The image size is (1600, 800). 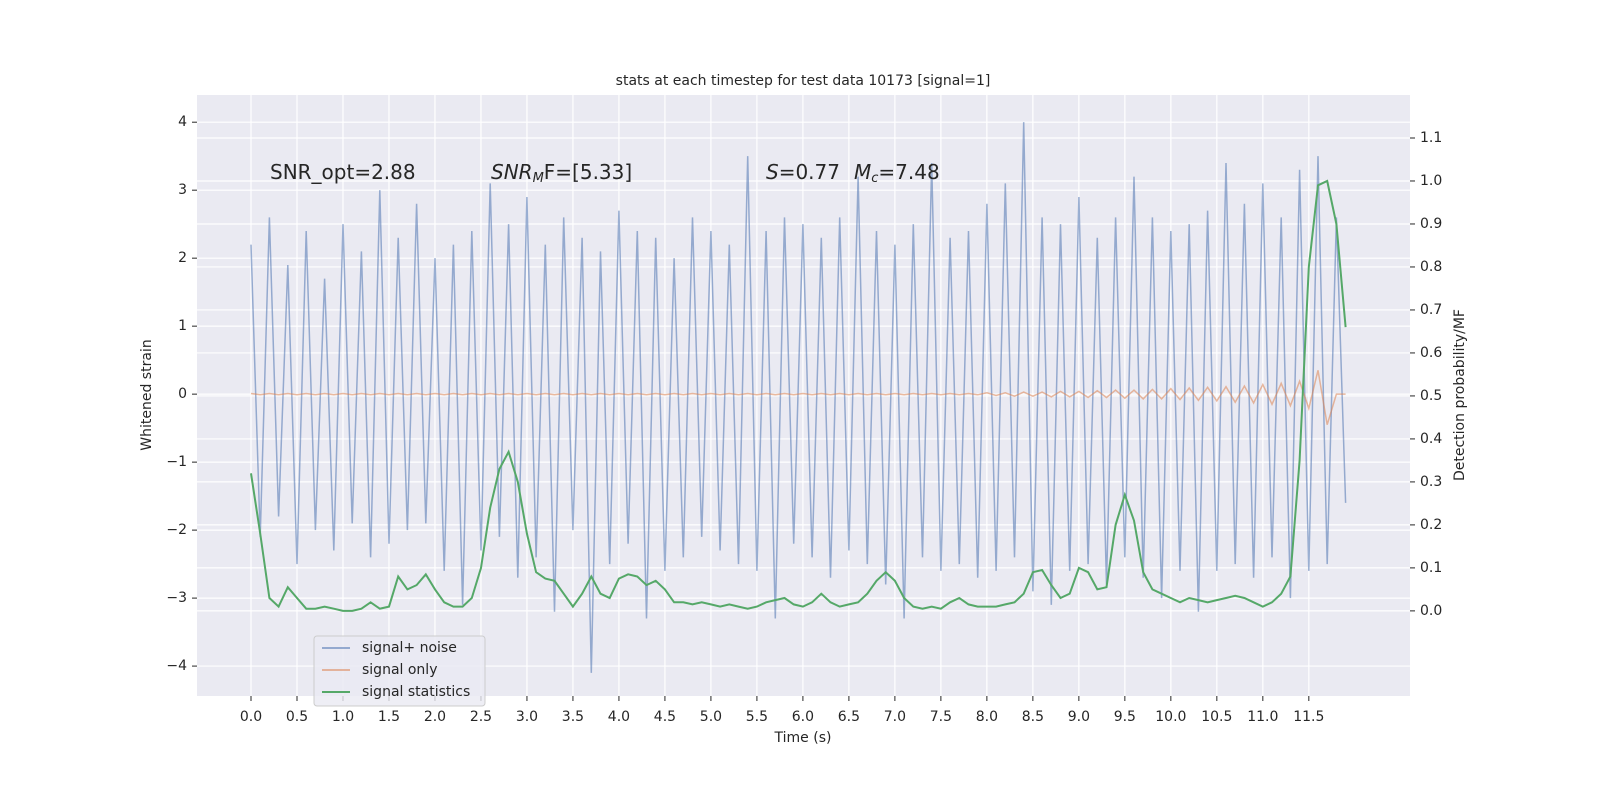 What do you see at coordinates (182, 258) in the screenshot?
I see `y-tick-label: 2` at bounding box center [182, 258].